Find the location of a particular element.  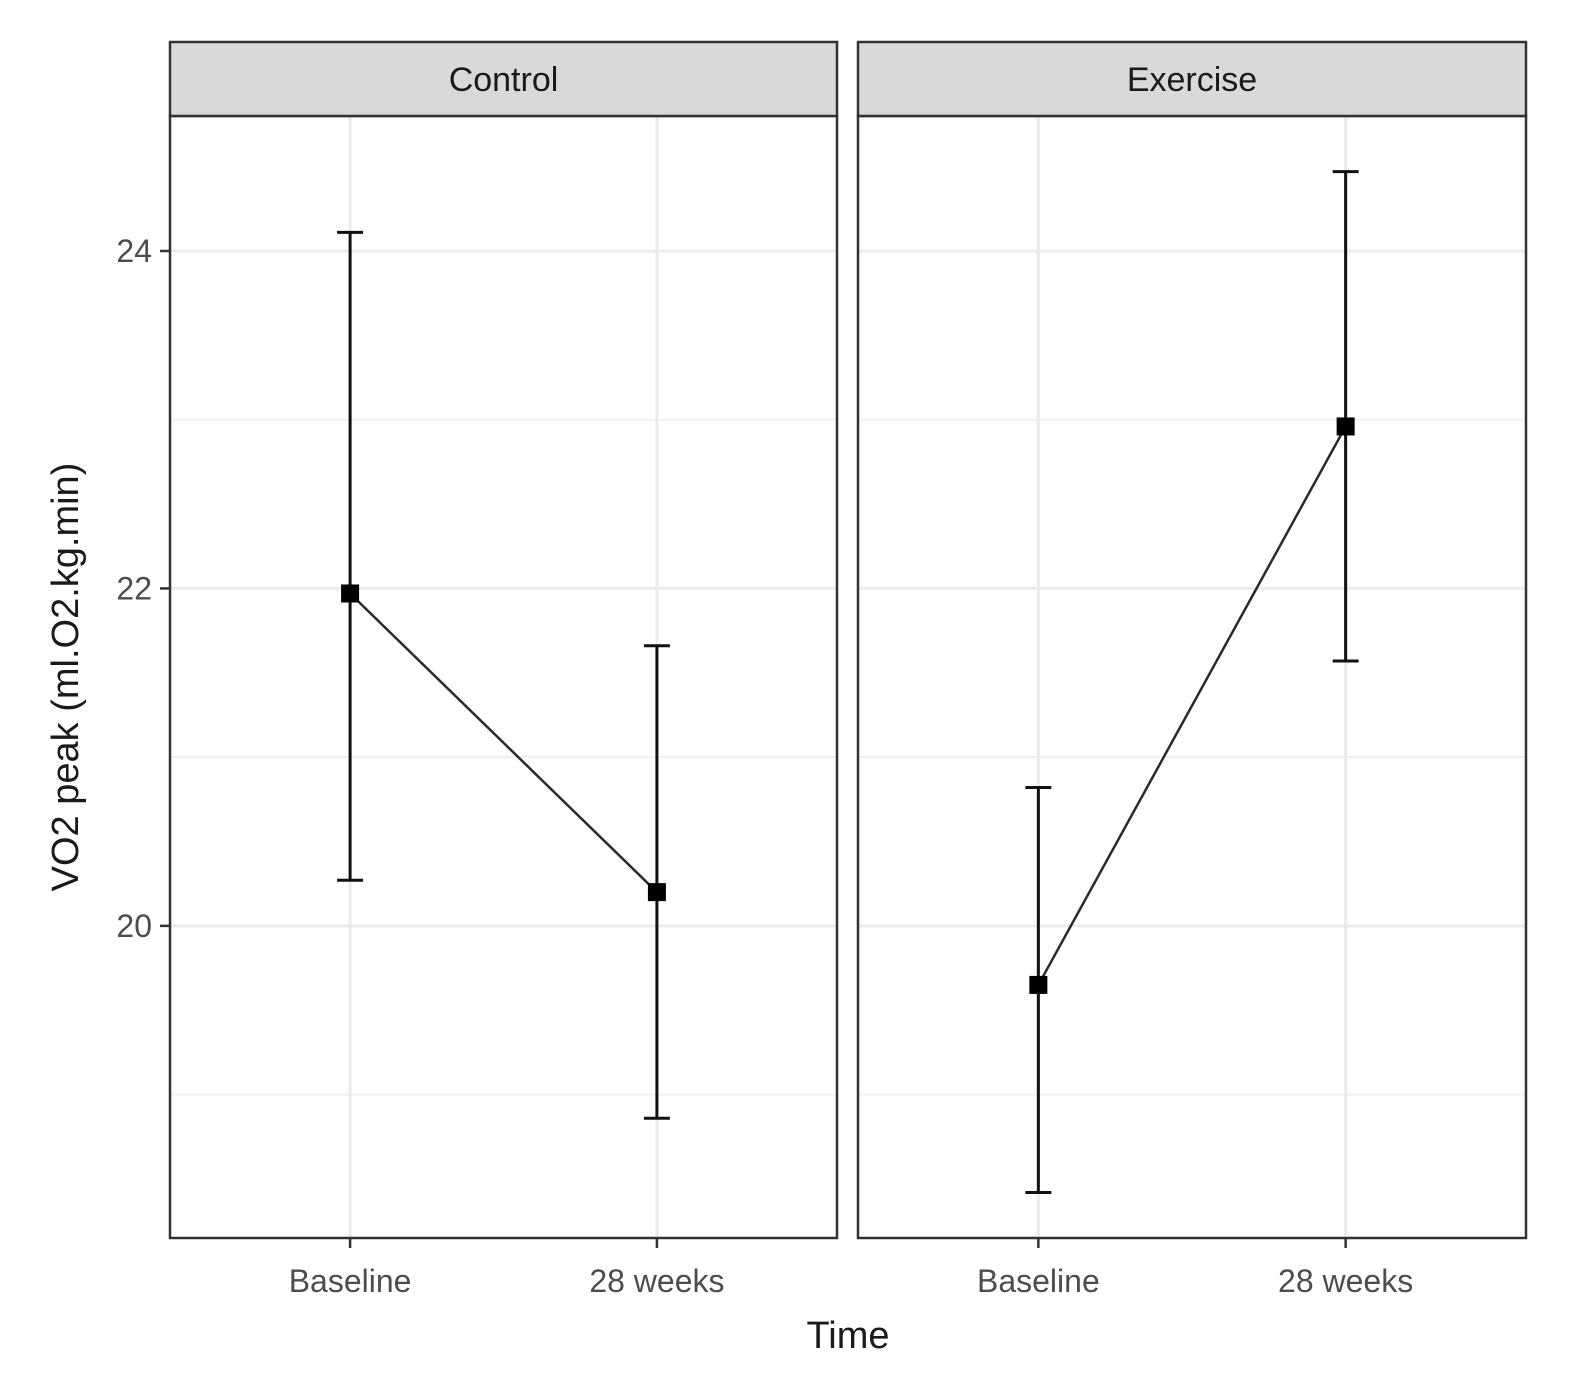

y-tick-label: 20 is located at coordinates (134, 926).